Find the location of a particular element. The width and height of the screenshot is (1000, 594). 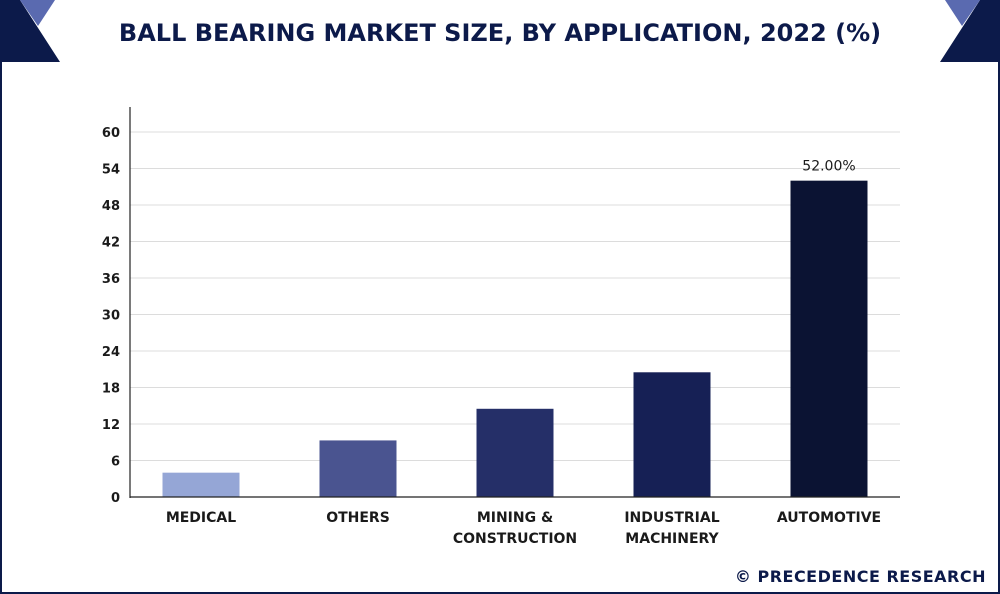

y-tick-label: 42 is located at coordinates (111, 243).